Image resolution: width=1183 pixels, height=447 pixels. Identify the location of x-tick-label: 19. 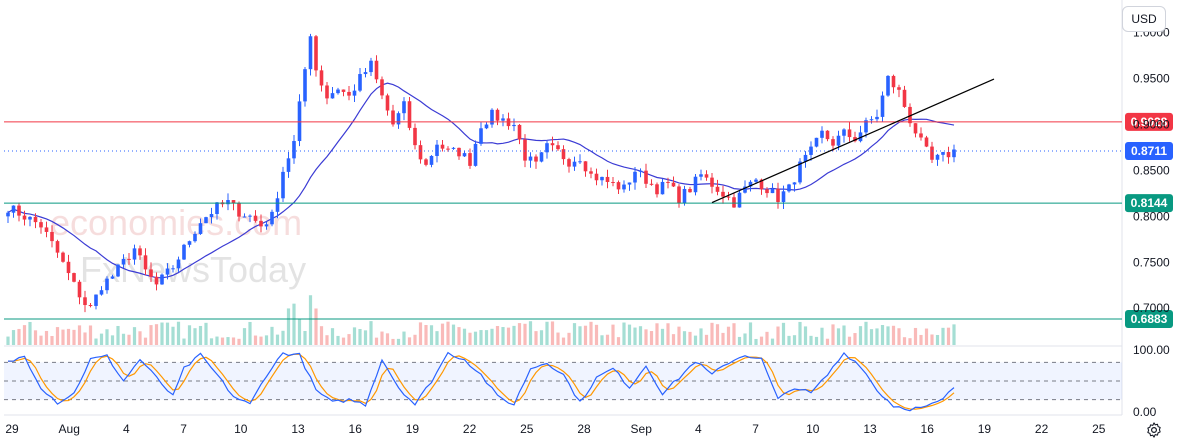
(985, 429).